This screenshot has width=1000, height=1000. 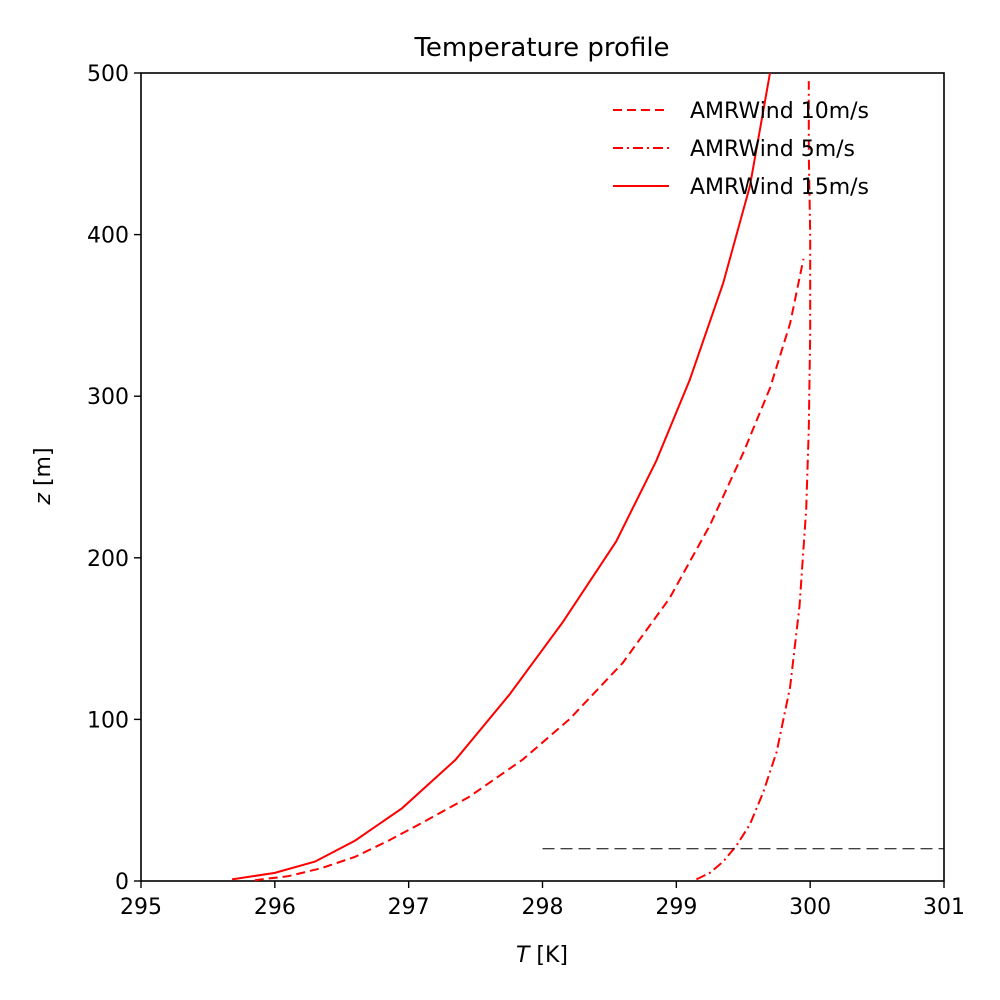 I want to click on legend-label: AMRWind 5m/s, so click(x=772, y=149).